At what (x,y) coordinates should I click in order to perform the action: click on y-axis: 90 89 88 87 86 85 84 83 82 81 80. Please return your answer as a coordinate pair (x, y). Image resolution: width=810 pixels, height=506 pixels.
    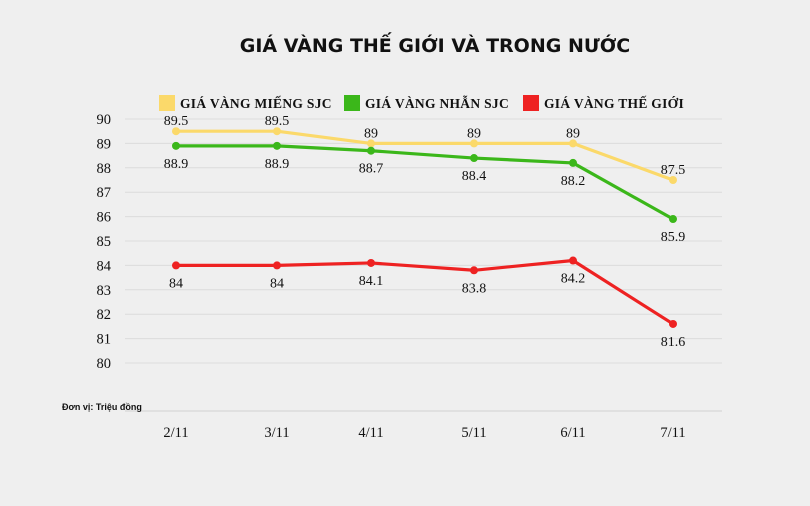
    Looking at the image, I should click on (104, 242).